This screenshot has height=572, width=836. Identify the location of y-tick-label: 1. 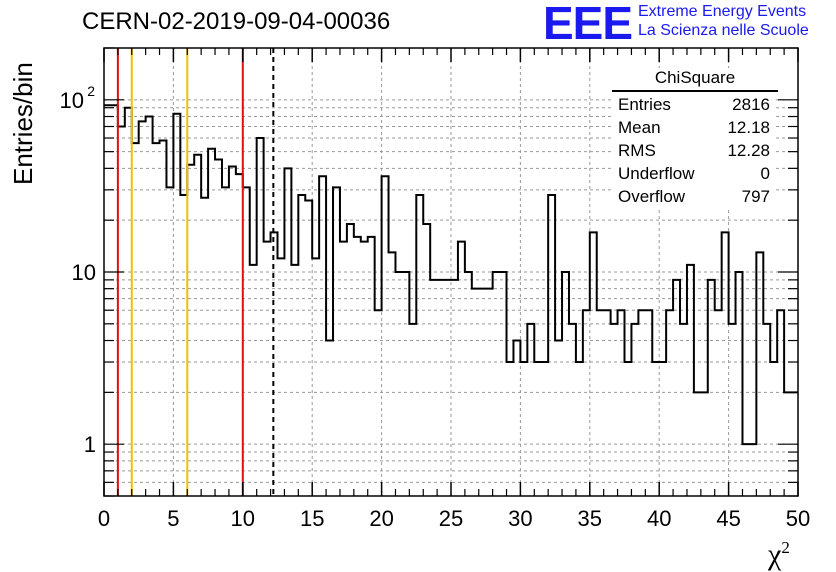
(90, 444).